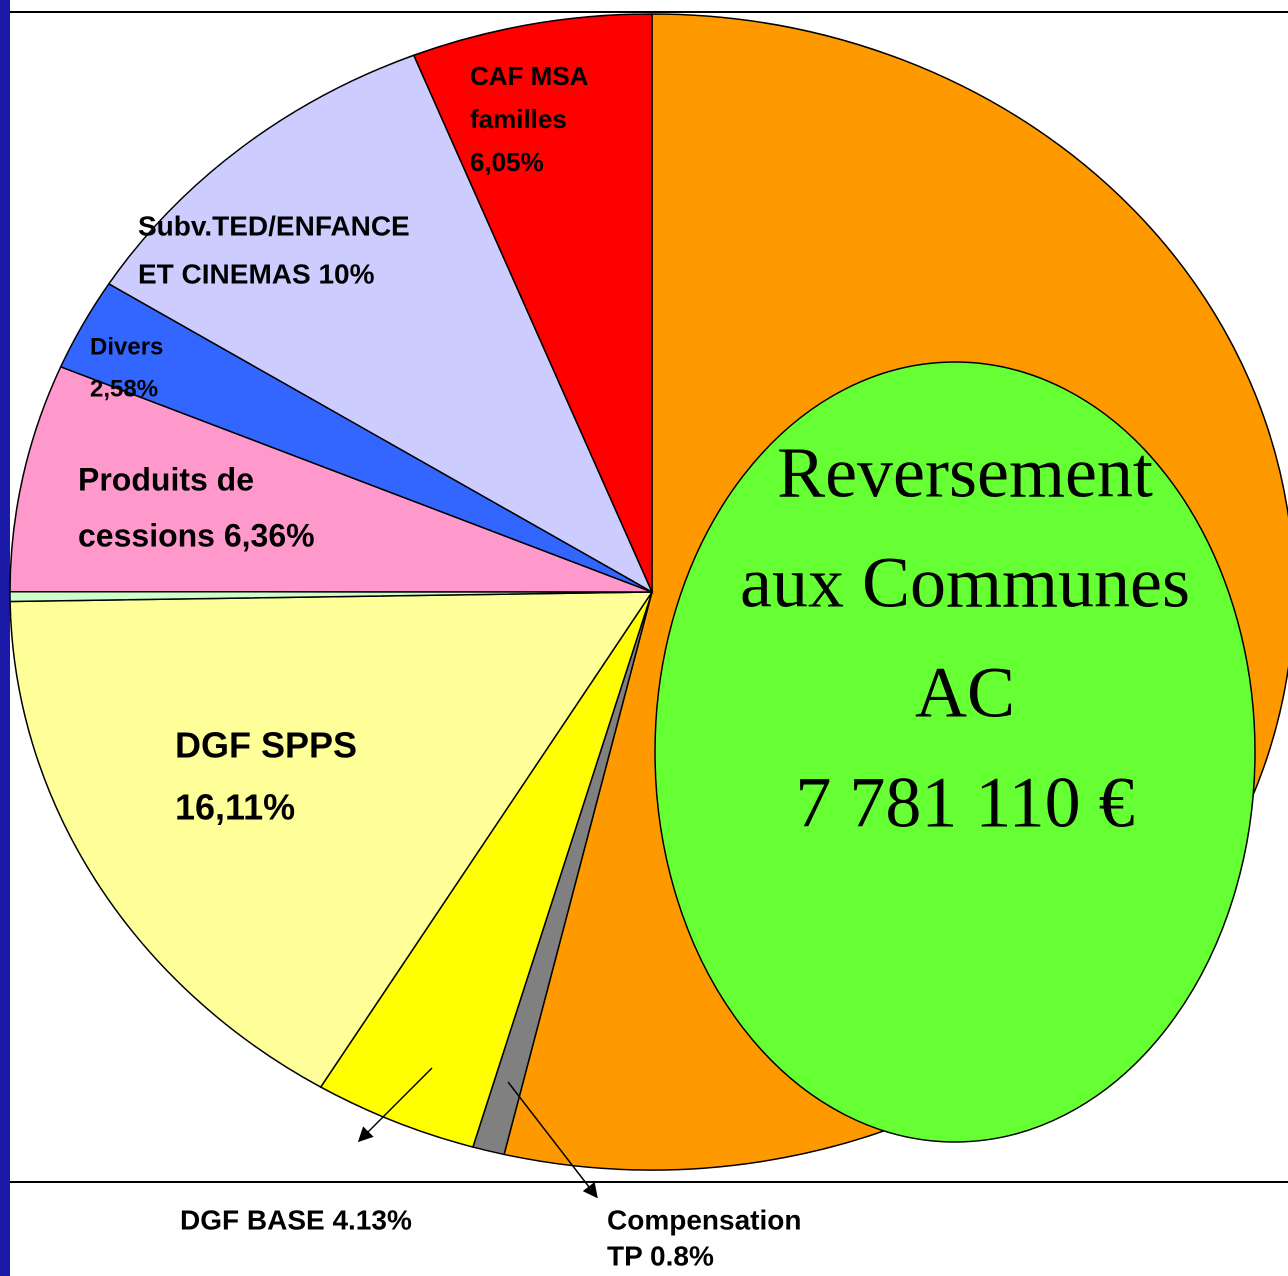 This screenshot has height=1276, width=1288. Describe the element at coordinates (965, 473) in the screenshot. I see `slice-label: Reversement` at that location.